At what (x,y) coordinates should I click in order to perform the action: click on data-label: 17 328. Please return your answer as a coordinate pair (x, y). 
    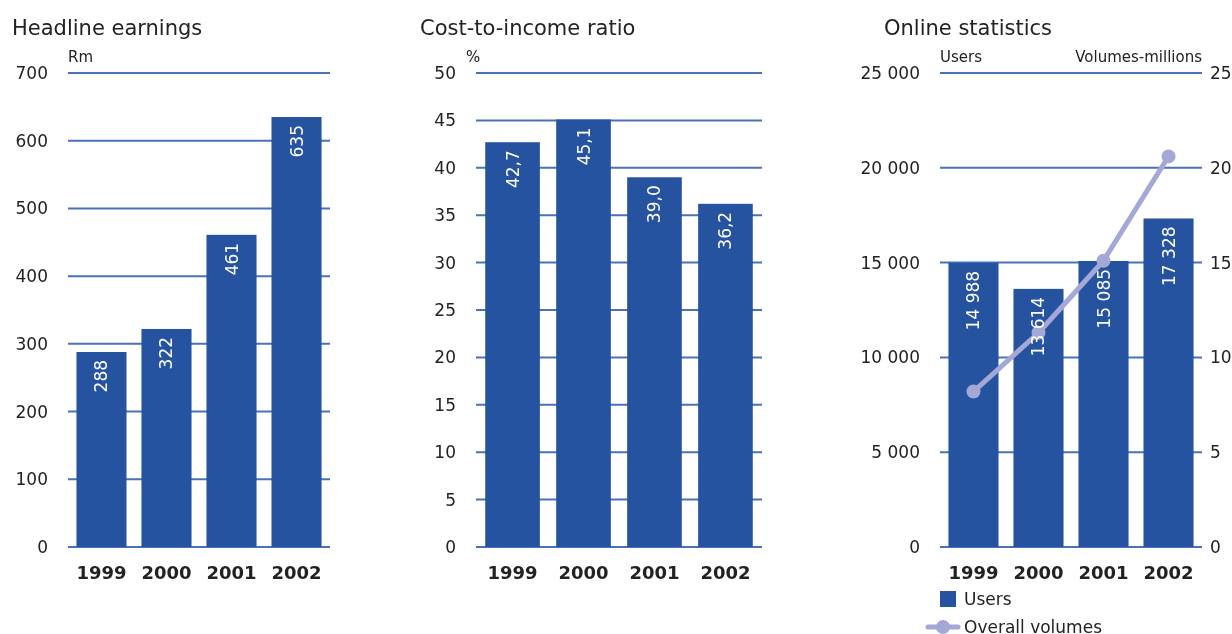
    Looking at the image, I should click on (1168, 256).